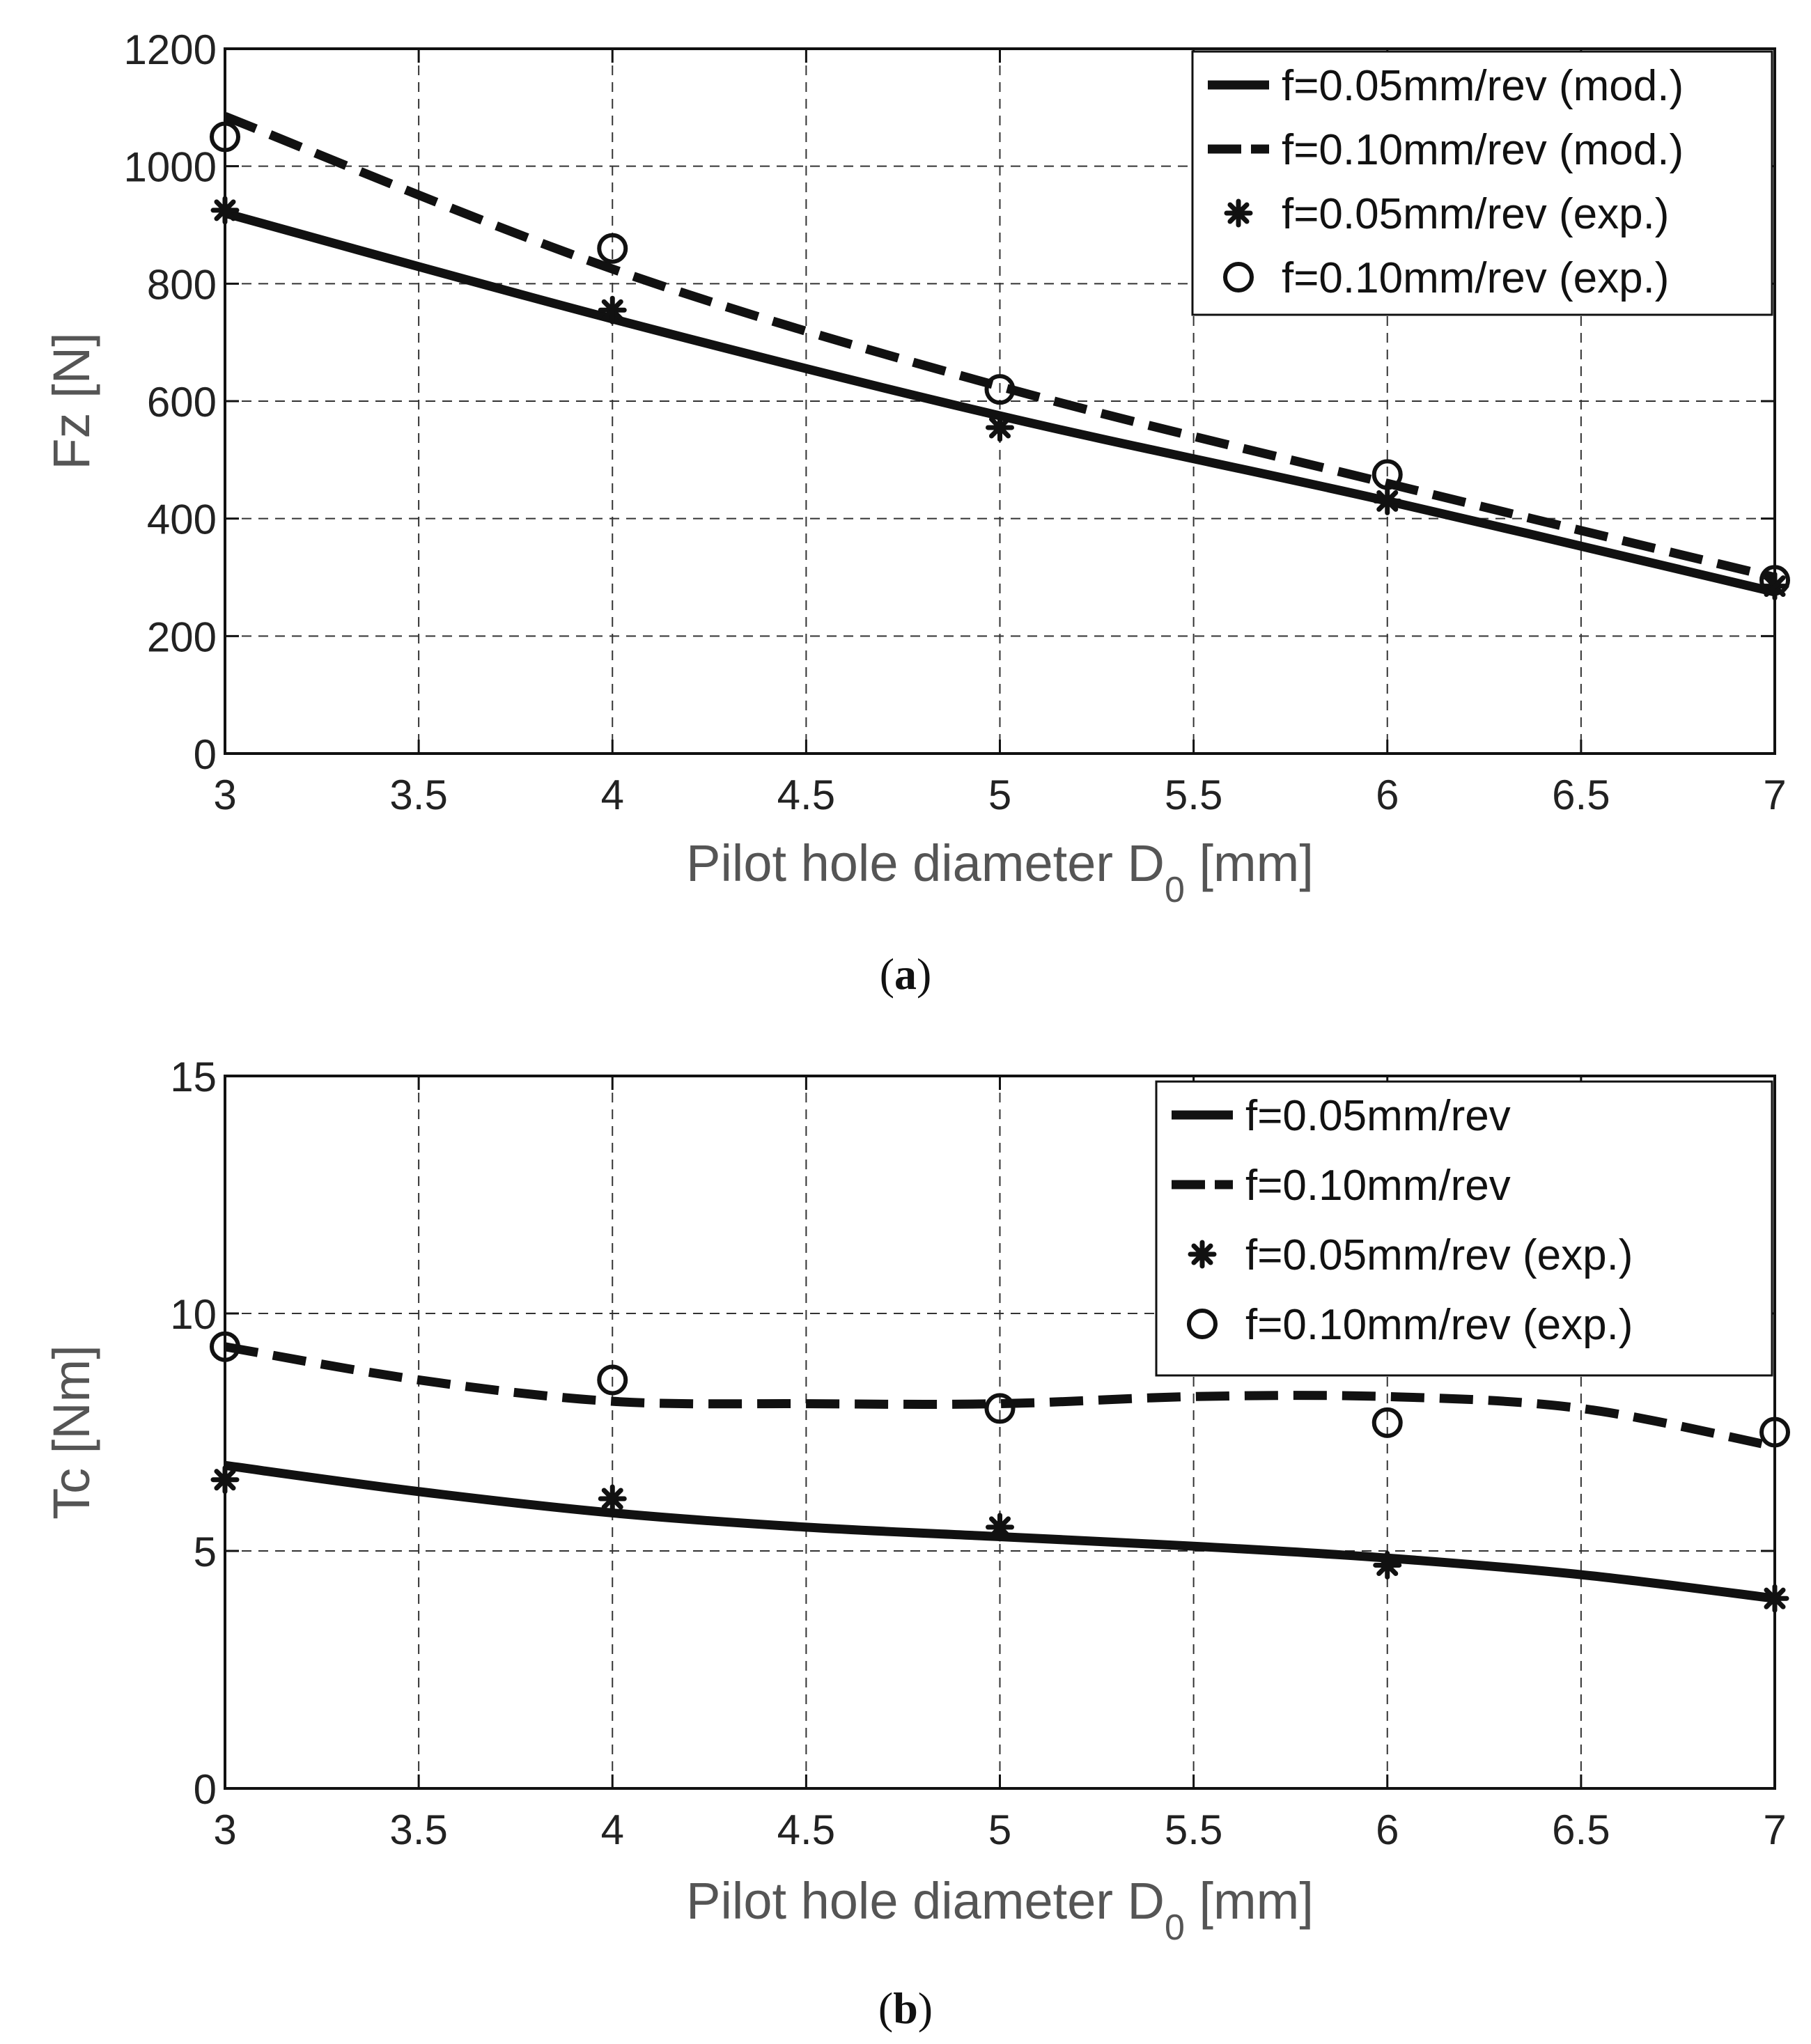 This screenshot has height=2044, width=1811. Describe the element at coordinates (1483, 86) in the screenshot. I see `legend-label: f=0.05mm/rev (mod.)` at that location.